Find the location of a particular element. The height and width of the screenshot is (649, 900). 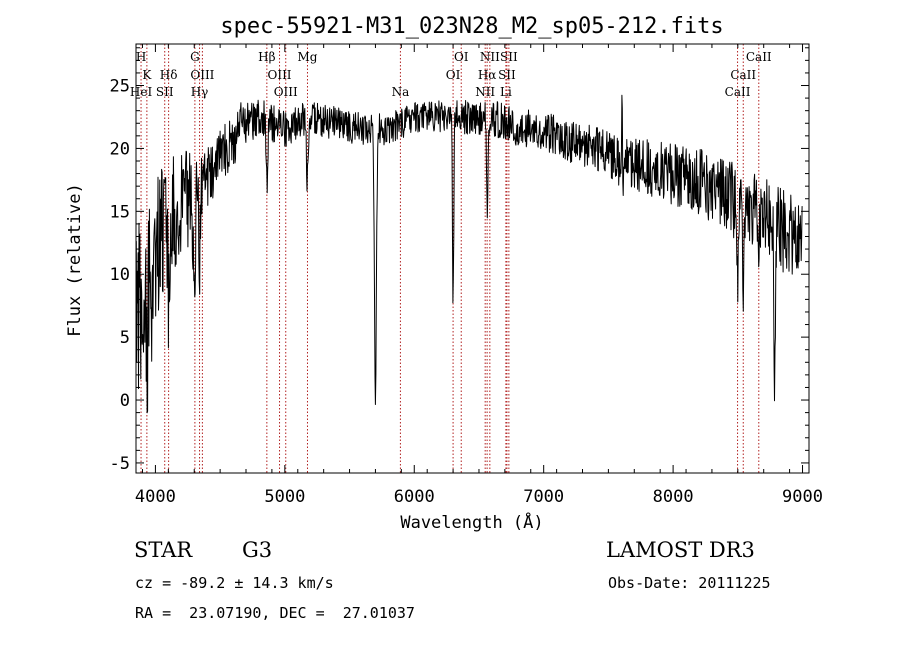

object-class: STAR is located at coordinates (163, 550).